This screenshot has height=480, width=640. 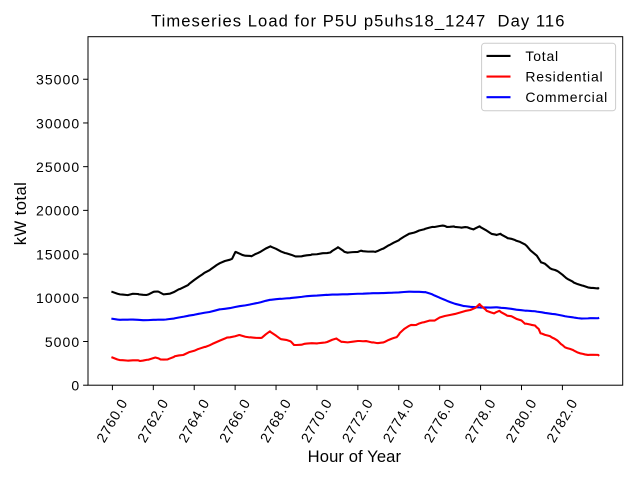 What do you see at coordinates (62, 342) in the screenshot?
I see `svg-text: 5000` at bounding box center [62, 342].